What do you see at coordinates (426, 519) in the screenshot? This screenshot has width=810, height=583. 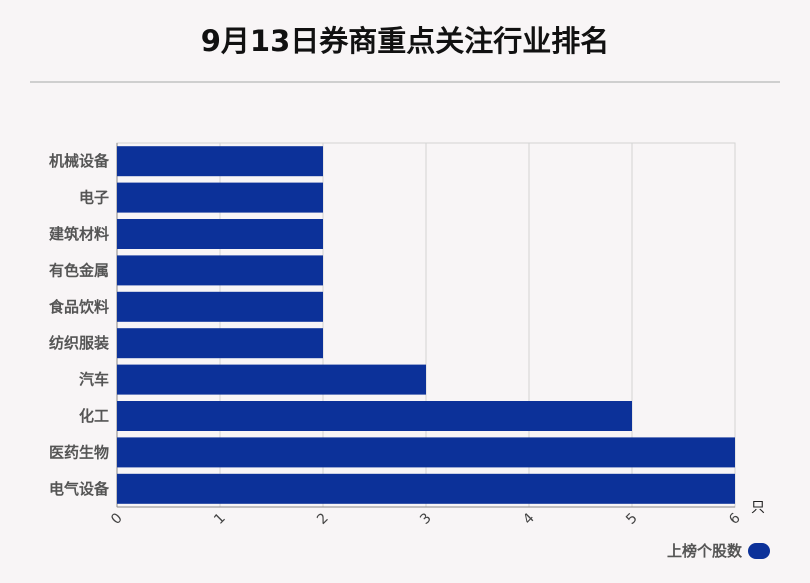 I see `x-tick-label: 3` at bounding box center [426, 519].